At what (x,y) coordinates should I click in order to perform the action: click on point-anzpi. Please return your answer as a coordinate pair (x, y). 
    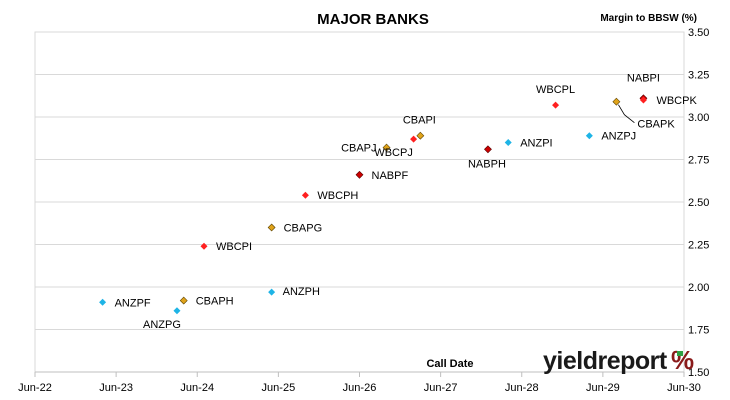
    Looking at the image, I should click on (508, 142).